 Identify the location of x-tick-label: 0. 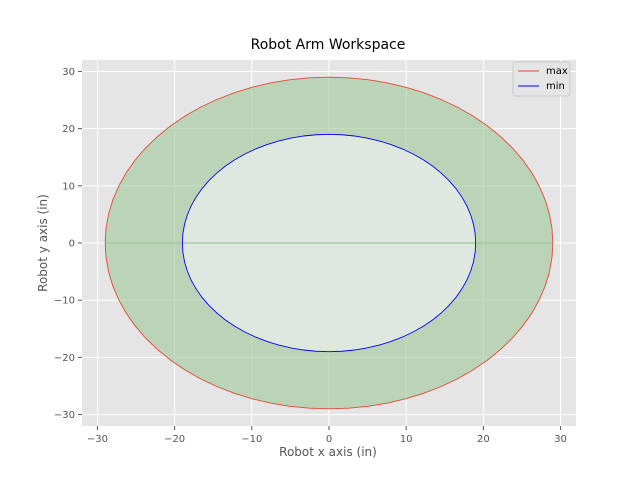
(329, 439).